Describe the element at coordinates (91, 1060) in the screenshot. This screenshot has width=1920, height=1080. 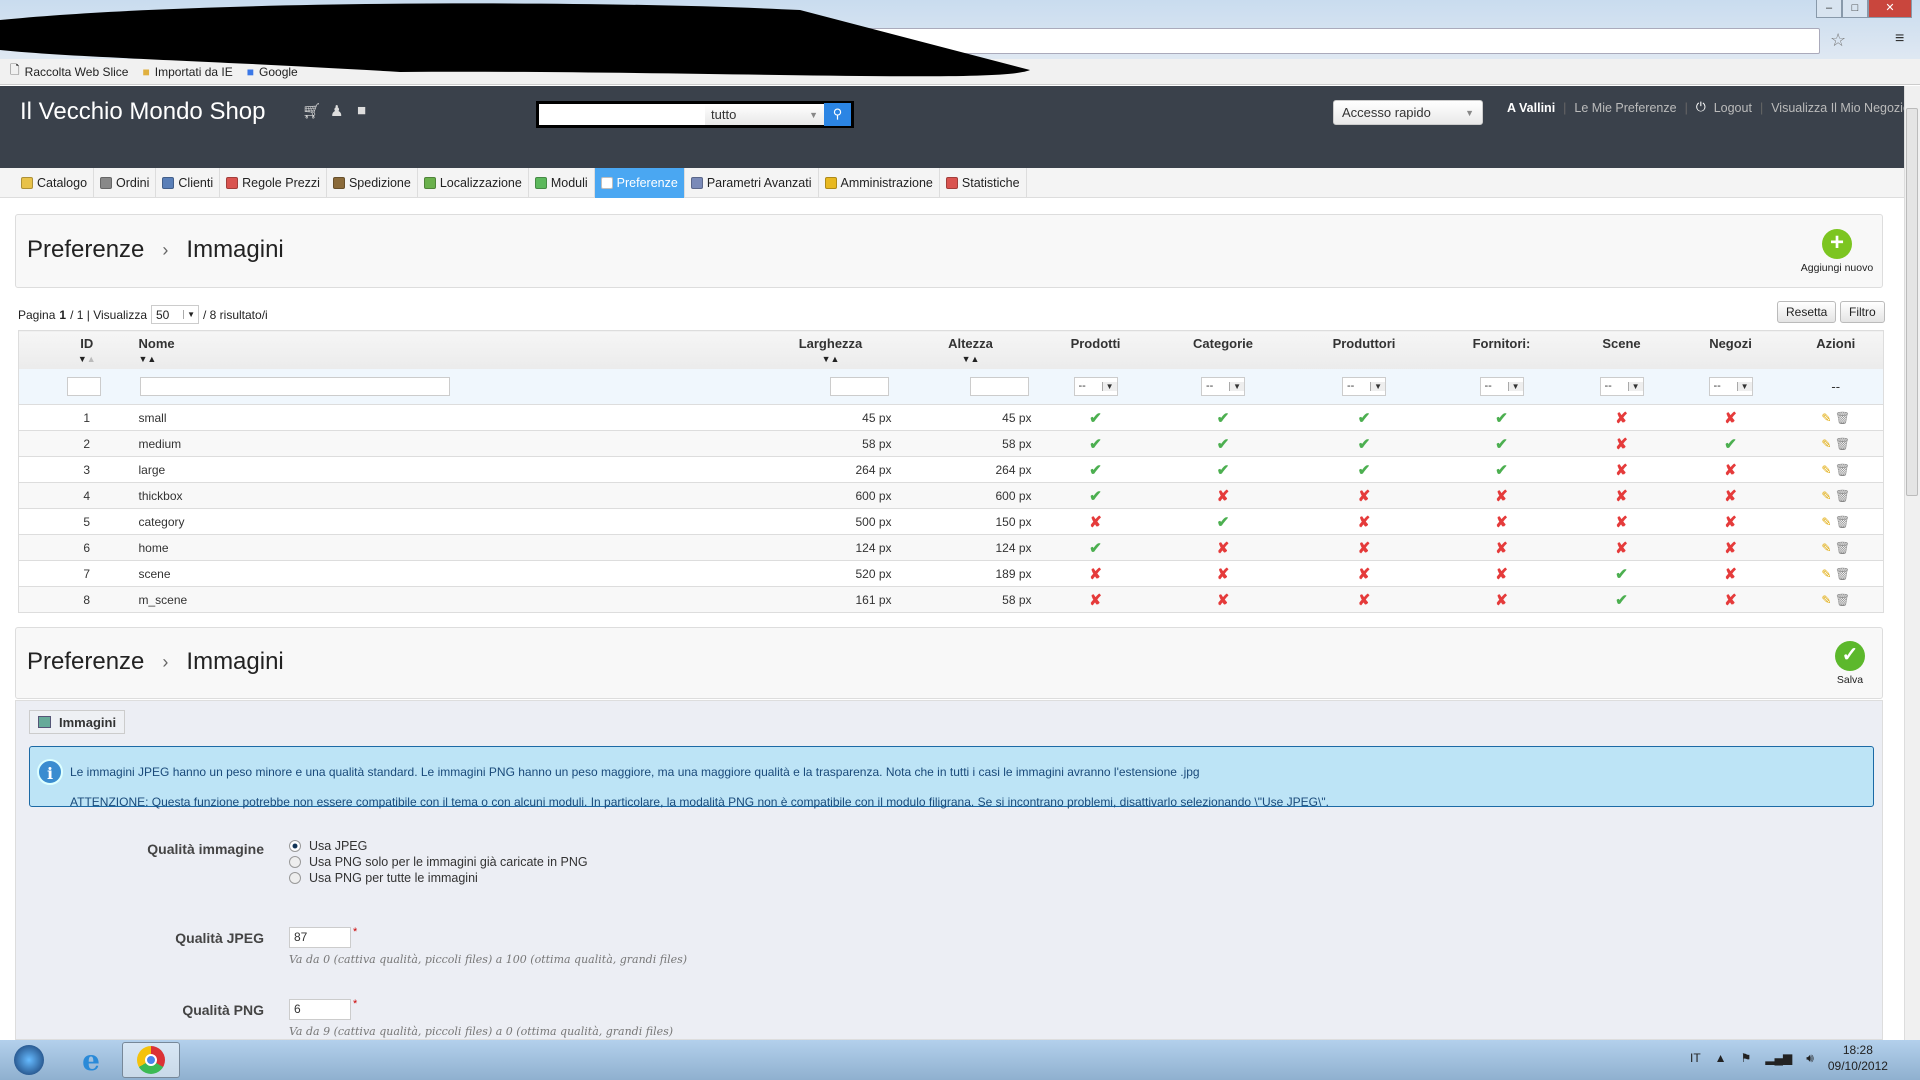
I see `taskbar-ie: e` at that location.